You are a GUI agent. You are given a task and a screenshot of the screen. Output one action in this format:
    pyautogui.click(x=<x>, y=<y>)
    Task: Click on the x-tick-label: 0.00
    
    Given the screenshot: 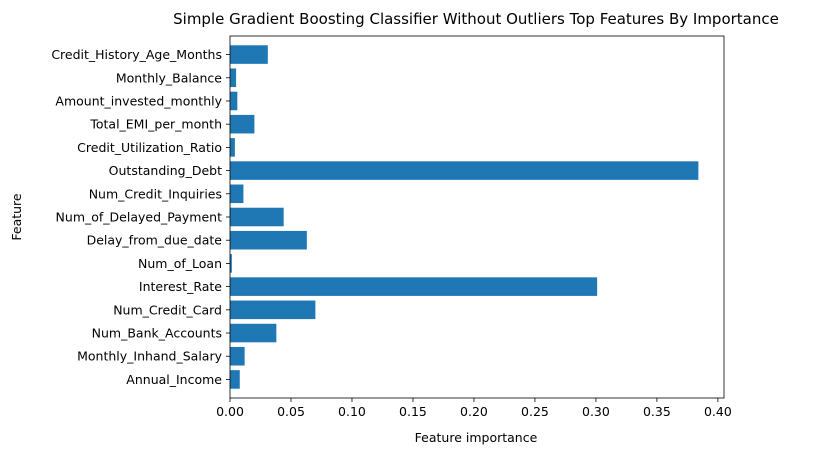 What is the action you would take?
    pyautogui.click(x=230, y=411)
    